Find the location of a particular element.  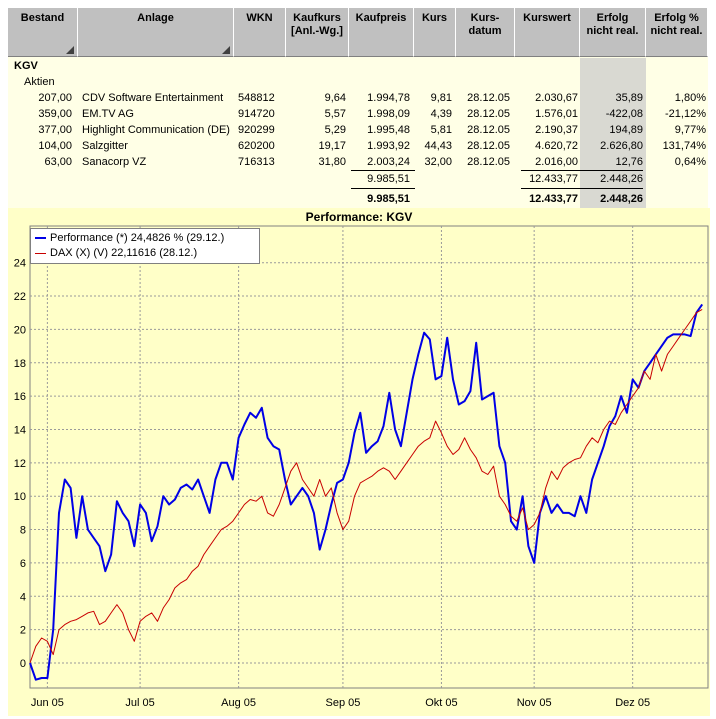

cell-kurs: 4,39 is located at coordinates (441, 114).